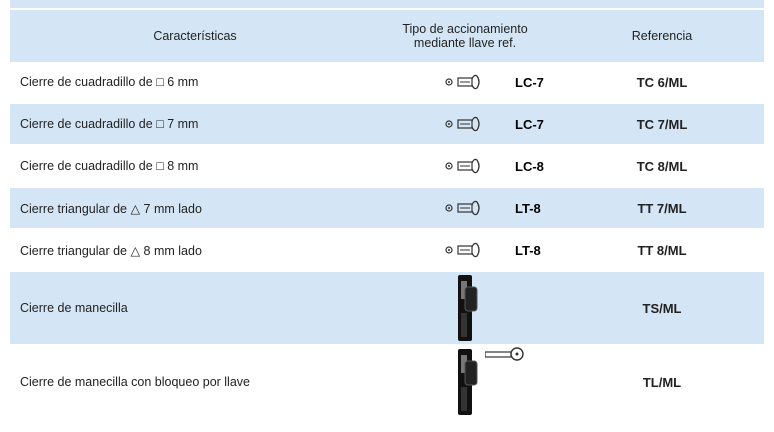 This screenshot has height=432, width=774. What do you see at coordinates (109, 166) in the screenshot?
I see `characteristic: Cierre de cuadradillo de □ 8 mm` at bounding box center [109, 166].